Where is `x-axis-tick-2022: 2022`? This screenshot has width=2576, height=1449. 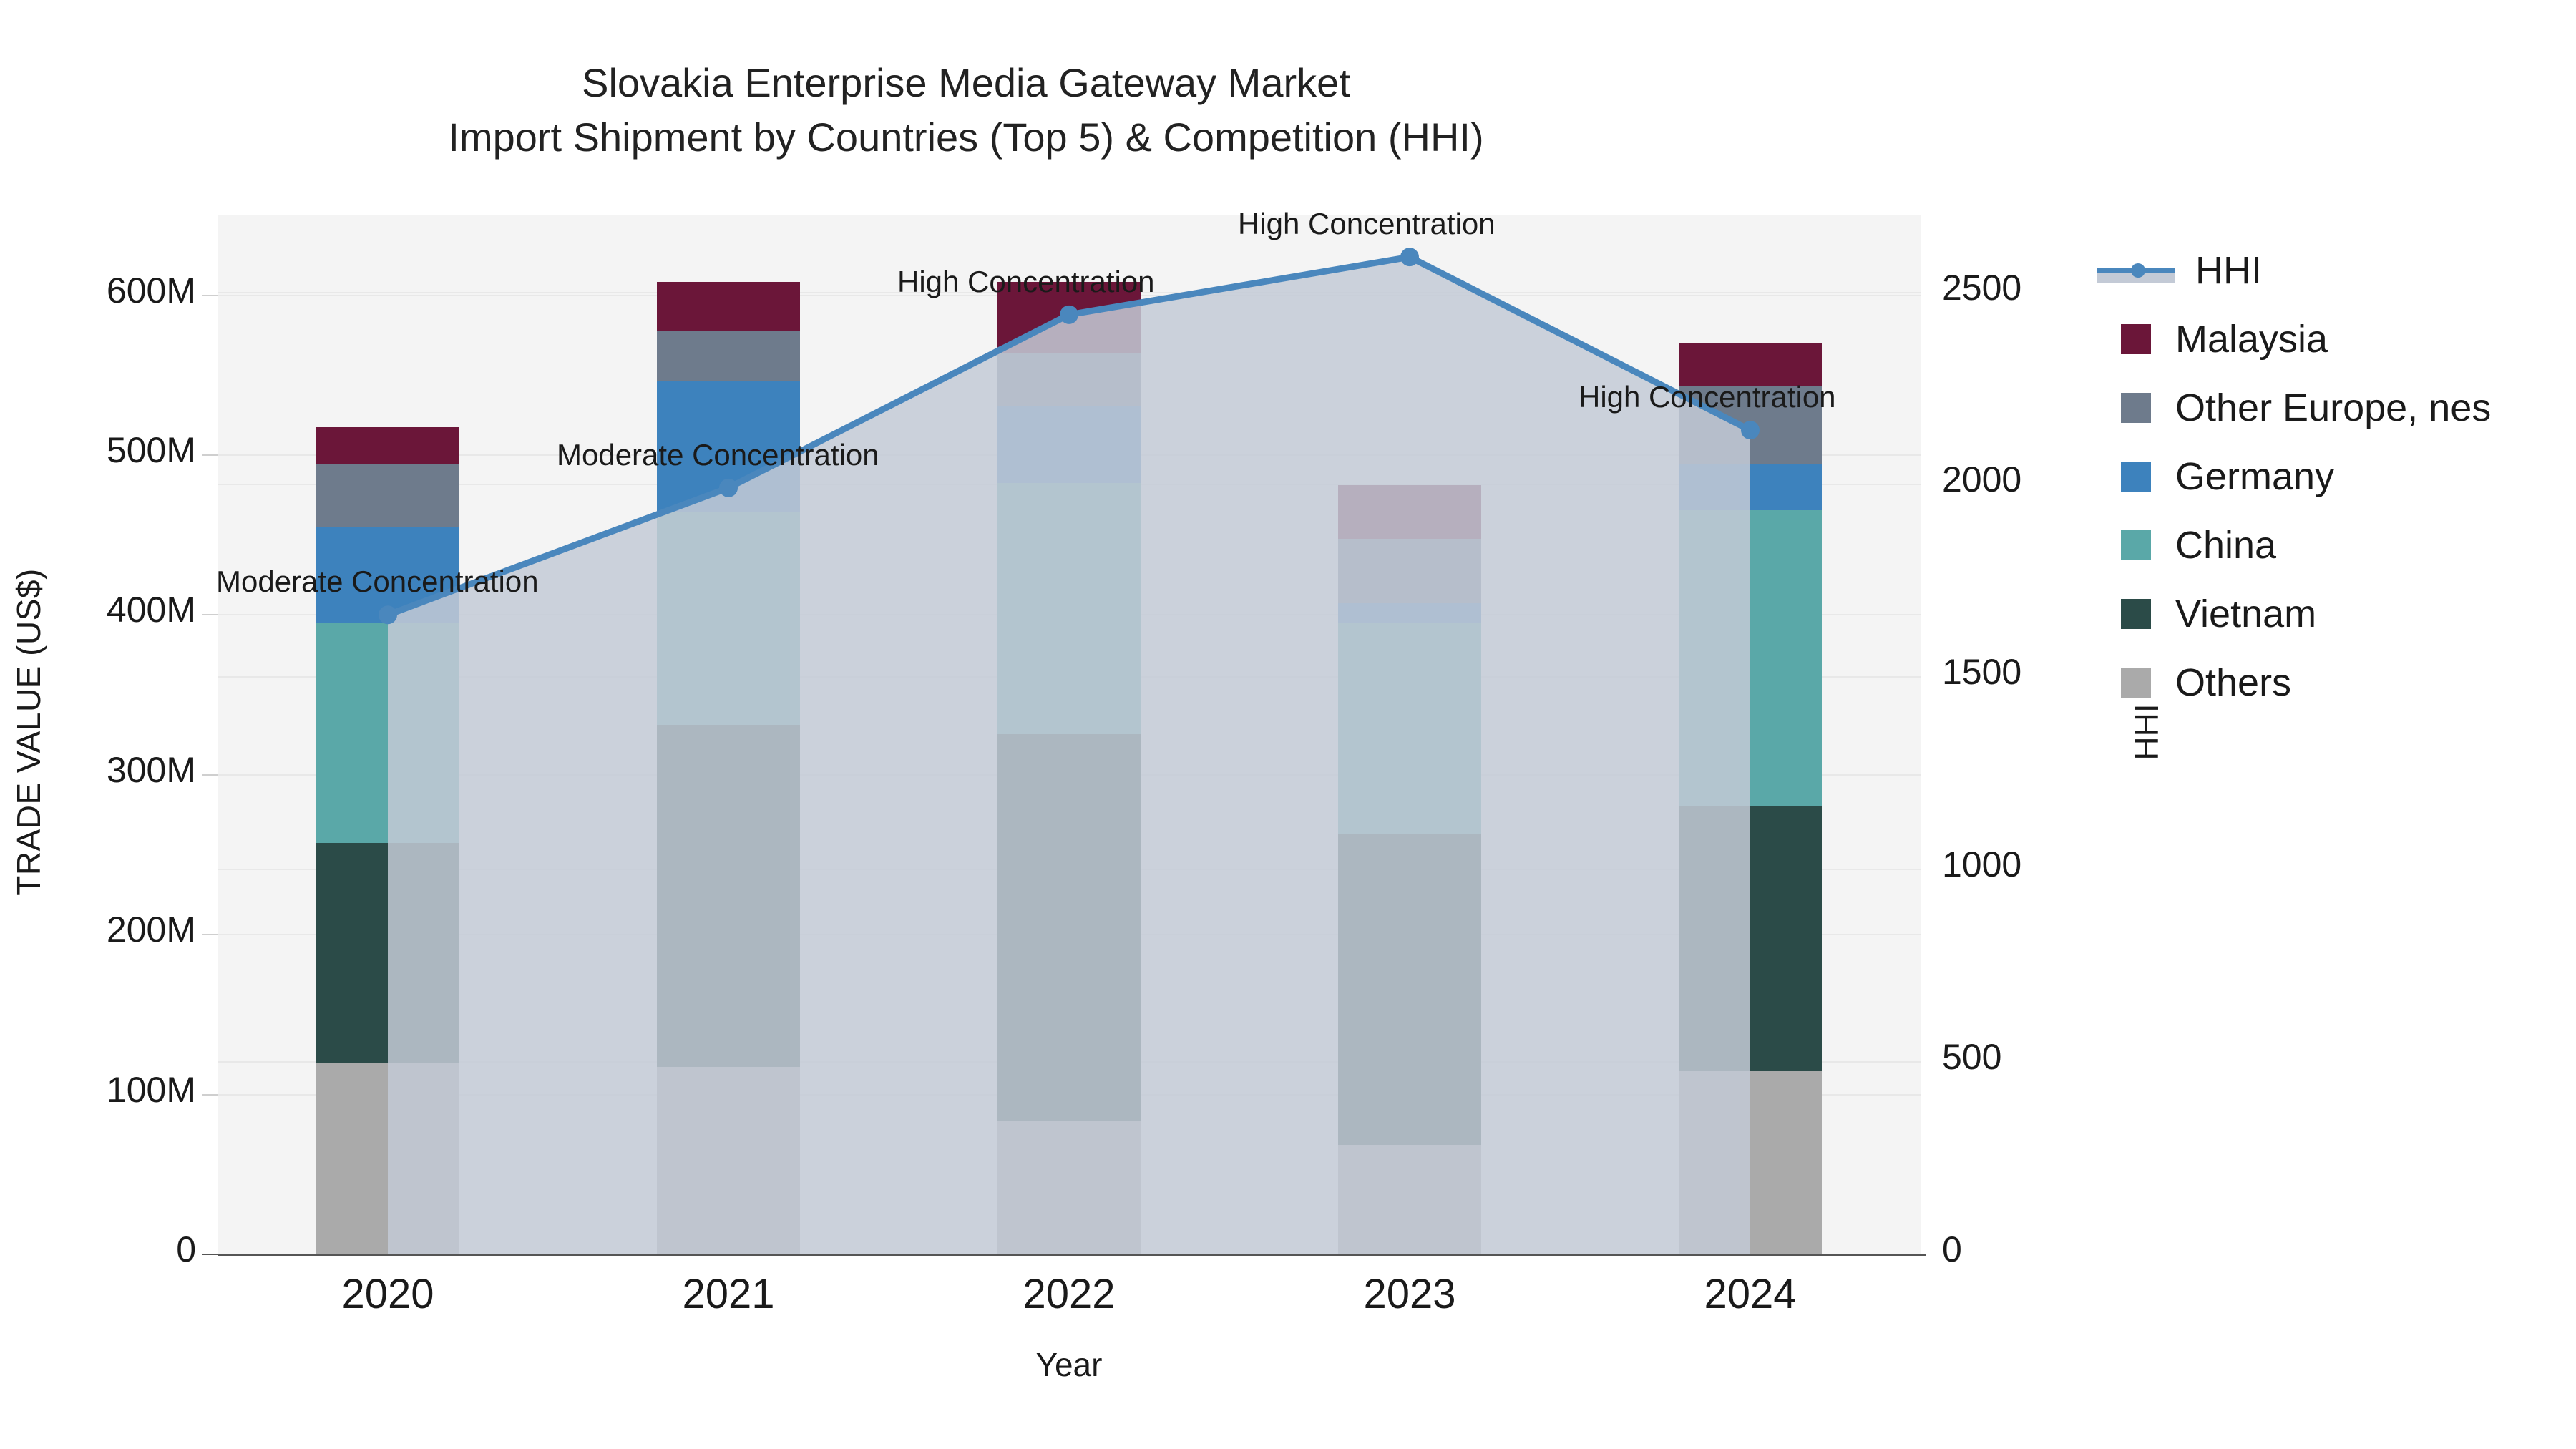
x-axis-tick-2022: 2022 is located at coordinates (1069, 1294).